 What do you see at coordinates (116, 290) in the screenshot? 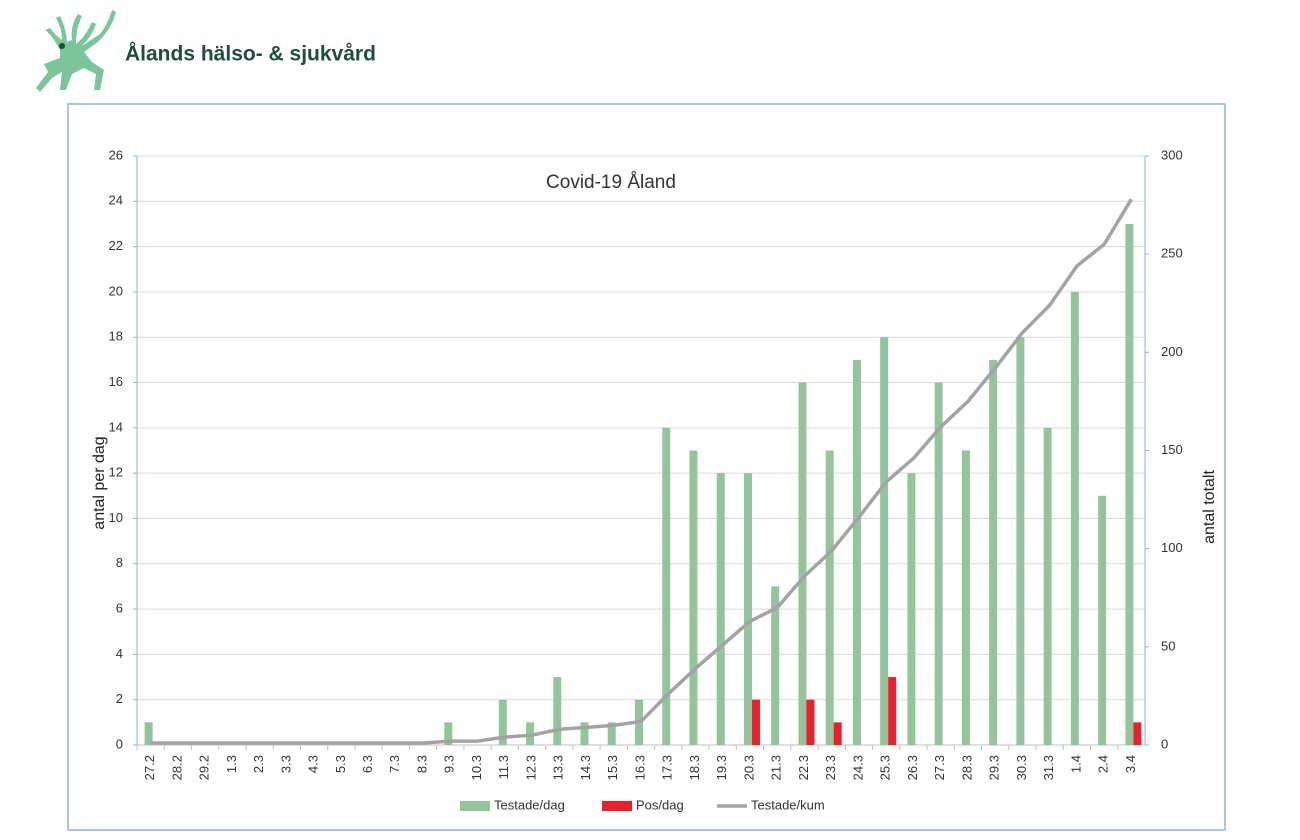
I see `y-tick-label: 20` at bounding box center [116, 290].